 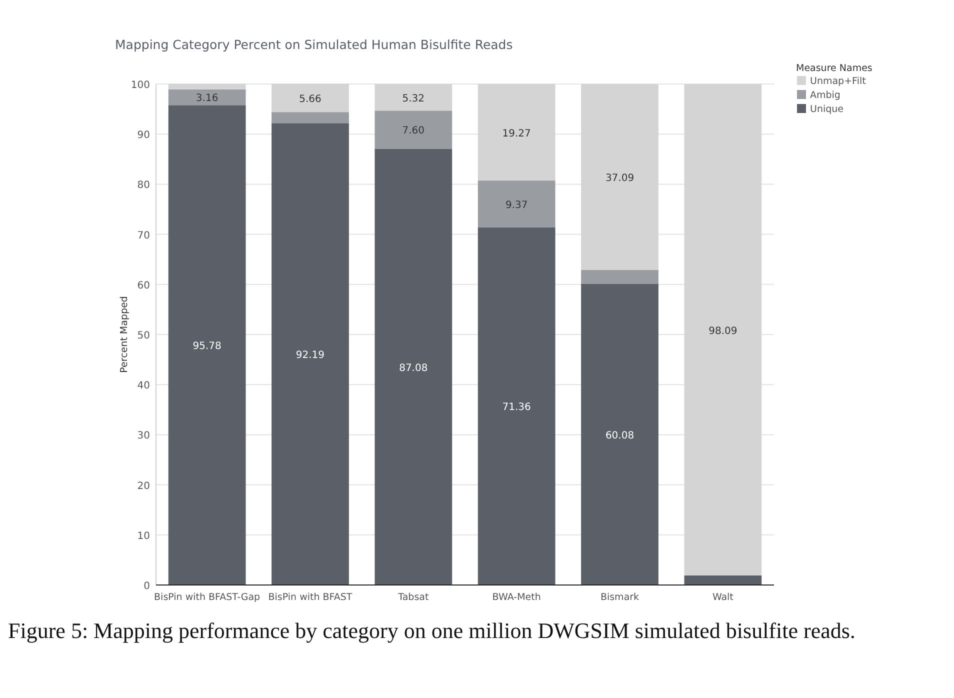 I want to click on caption: Figure 5: Mapping performance by category on one million DWGSIM simulated bisulfite reads., so click(x=432, y=631).